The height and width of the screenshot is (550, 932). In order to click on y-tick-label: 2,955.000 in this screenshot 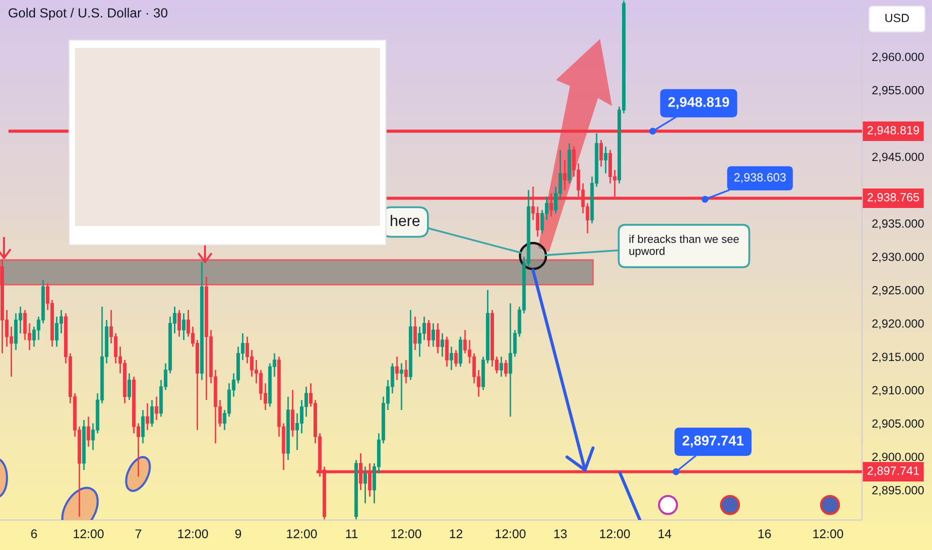, I will do `click(898, 91)`.